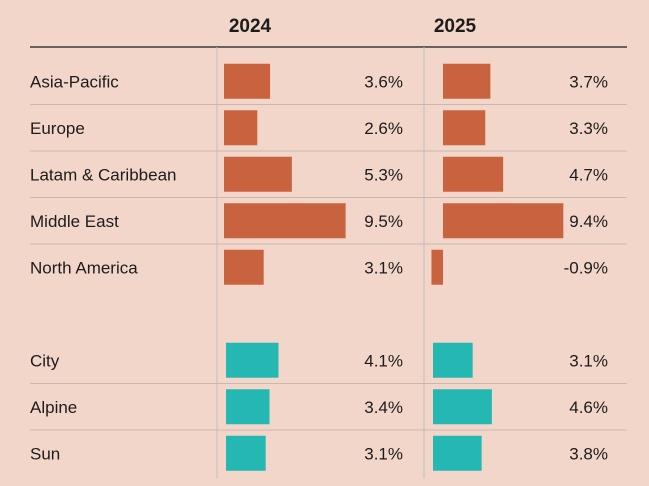 The image size is (649, 486). What do you see at coordinates (74, 81) in the screenshot?
I see `row-label: Asia-Pacific` at bounding box center [74, 81].